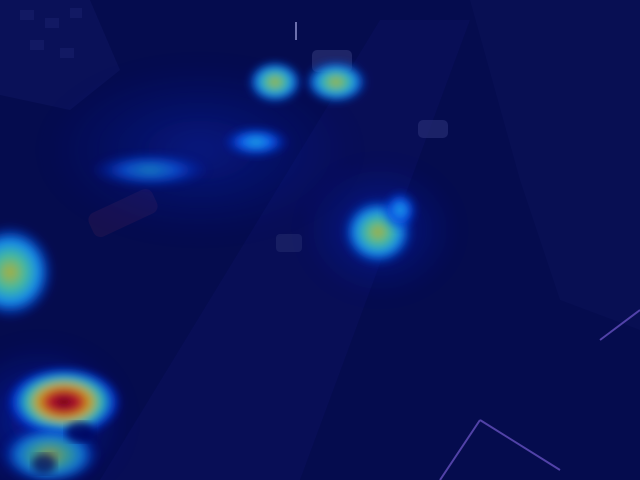 The width and height of the screenshot is (640, 480). I want to click on building-windows, so click(51, 33).